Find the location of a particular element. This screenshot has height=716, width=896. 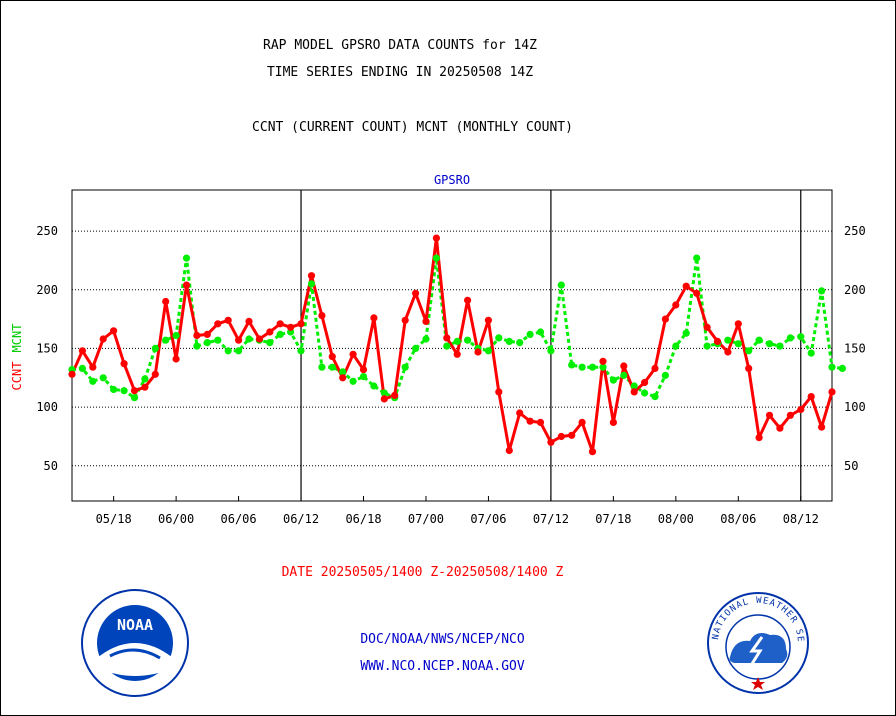

noaa-logo: NOAA is located at coordinates (135, 643).